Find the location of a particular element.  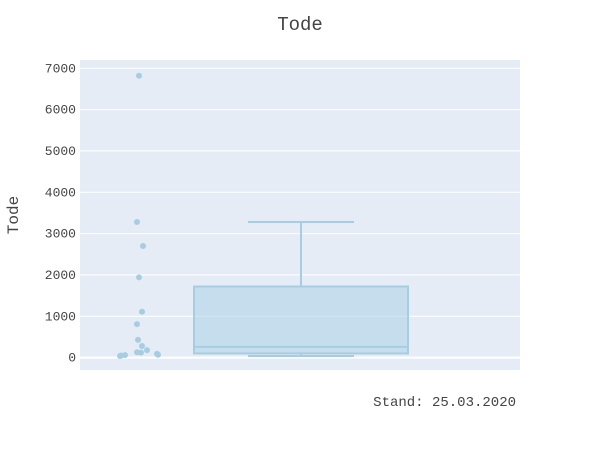

box-trace is located at coordinates (301, 289).